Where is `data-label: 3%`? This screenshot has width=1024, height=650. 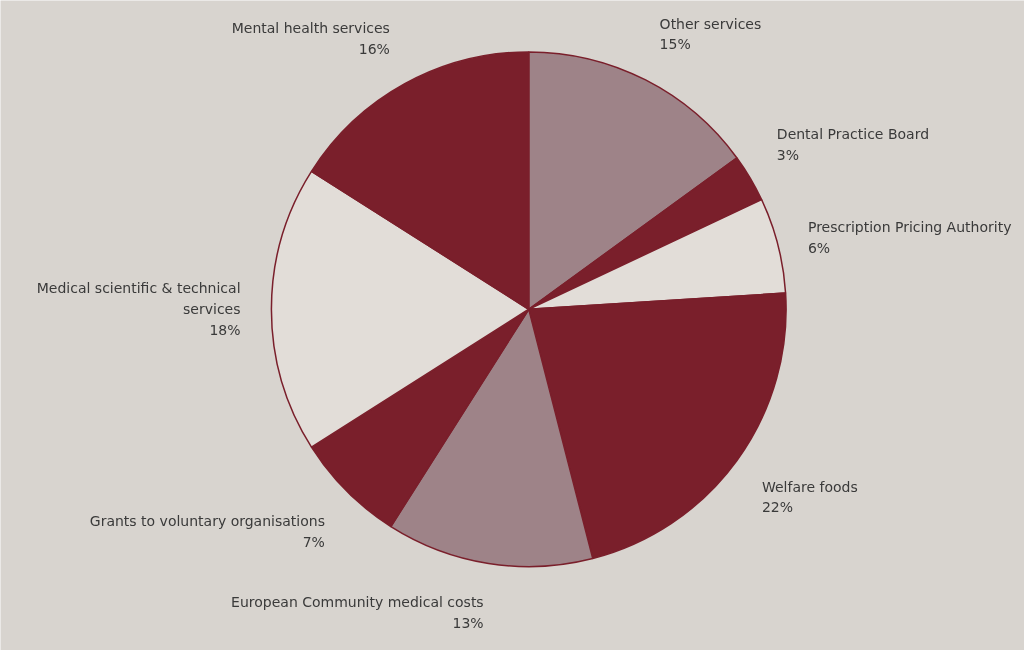 data-label: 3% is located at coordinates (788, 154).